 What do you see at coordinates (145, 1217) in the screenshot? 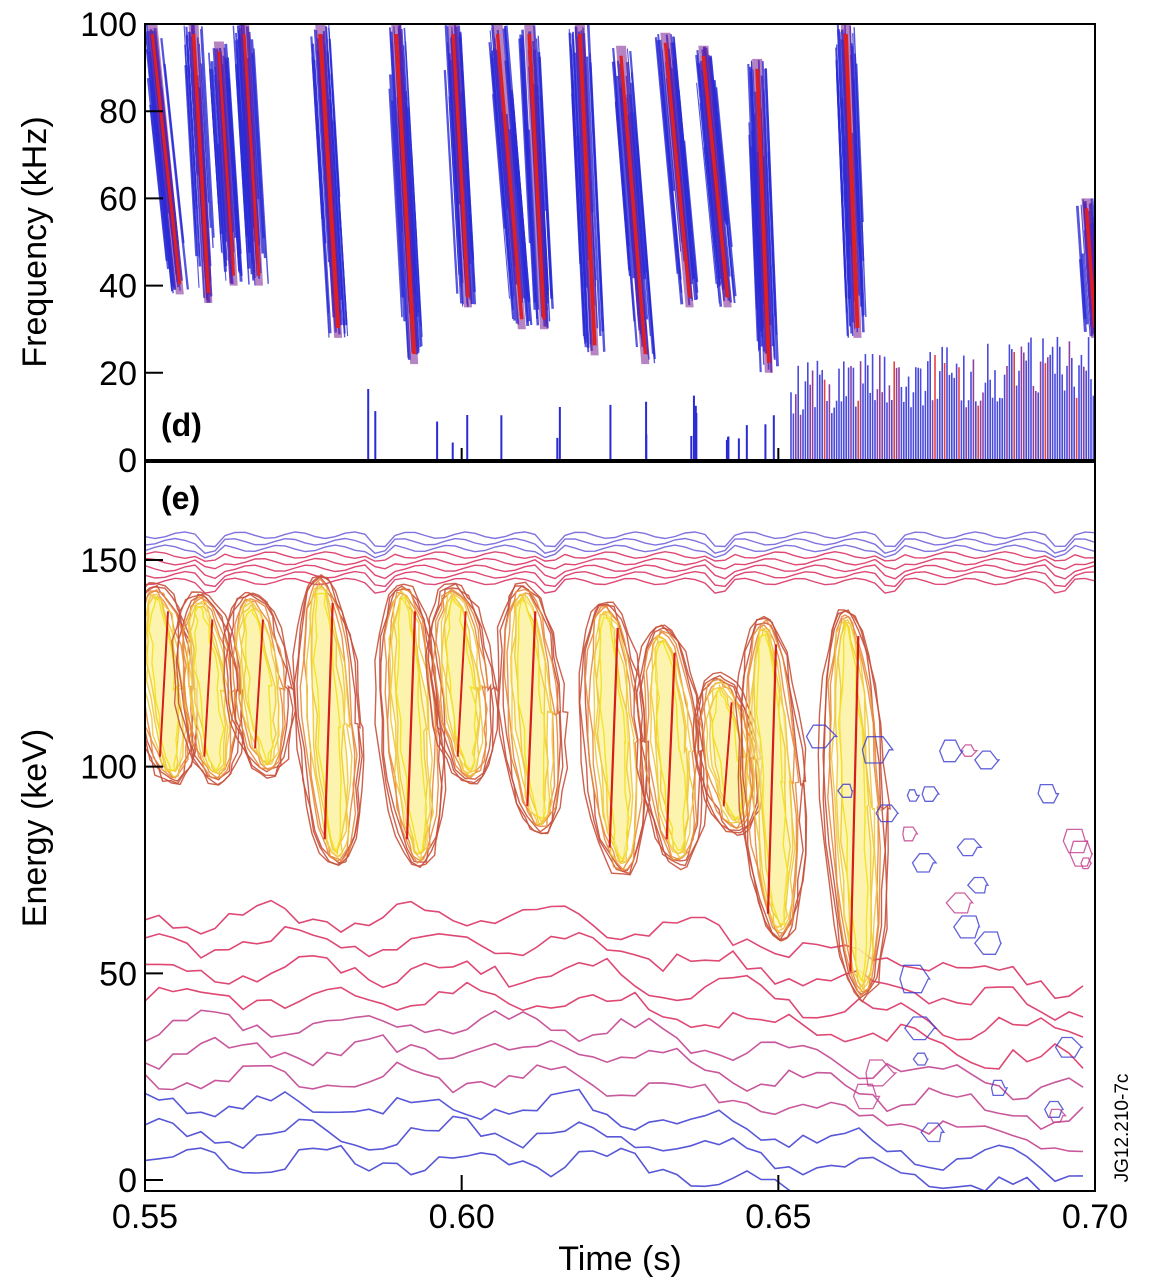
I see `x-tick-label: 0.55` at bounding box center [145, 1217].